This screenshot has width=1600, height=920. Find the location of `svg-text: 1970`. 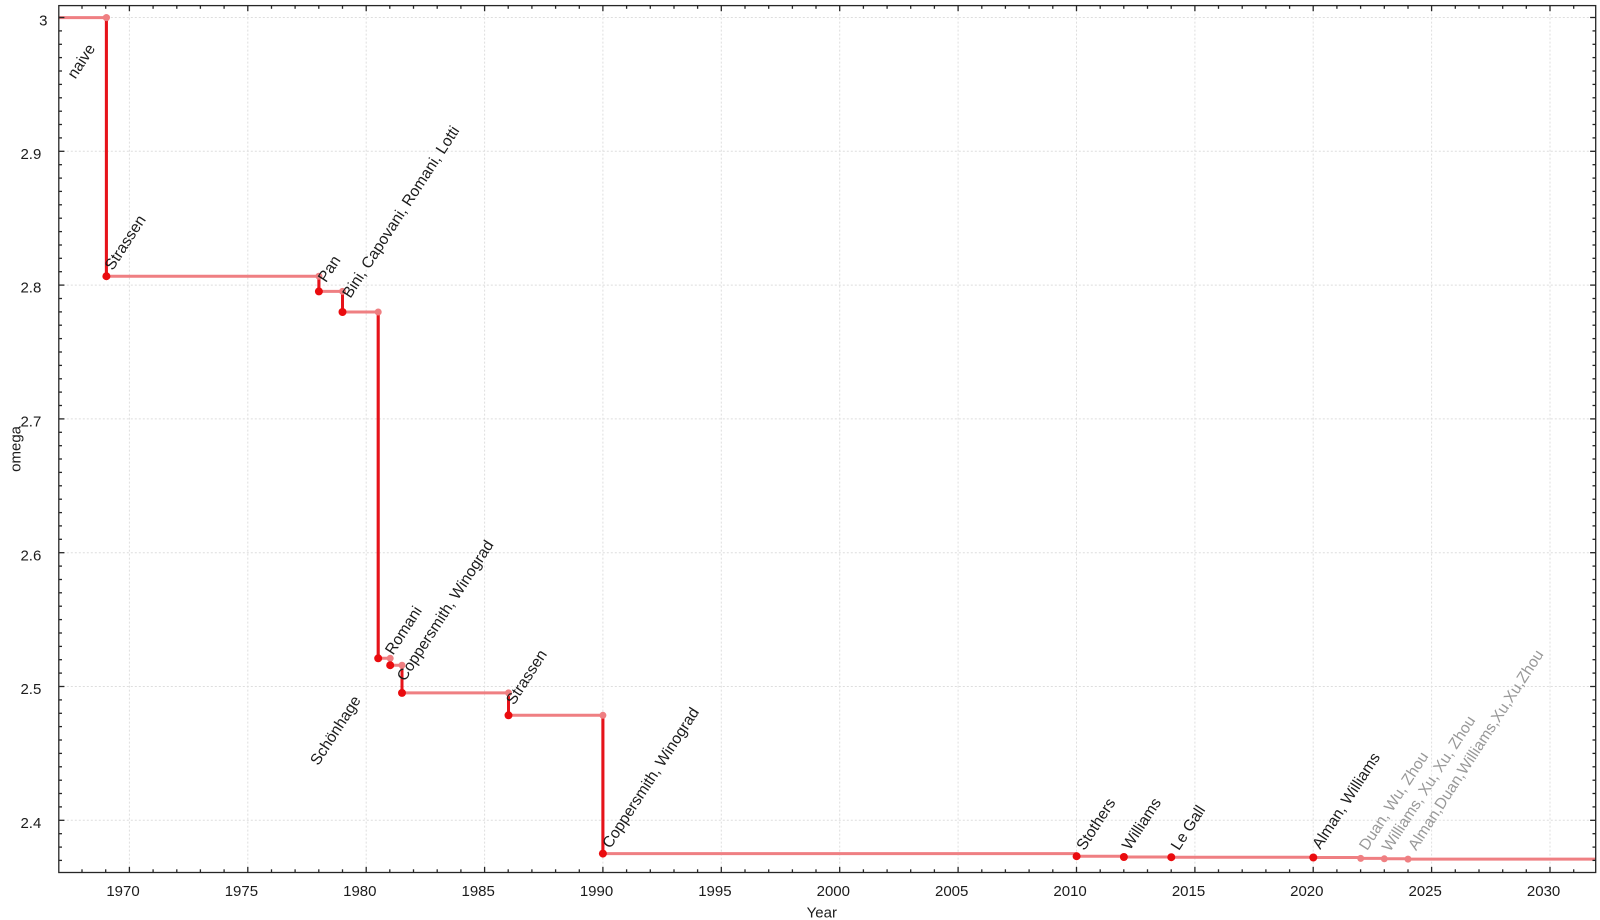

svg-text: 1970 is located at coordinates (122, 891).